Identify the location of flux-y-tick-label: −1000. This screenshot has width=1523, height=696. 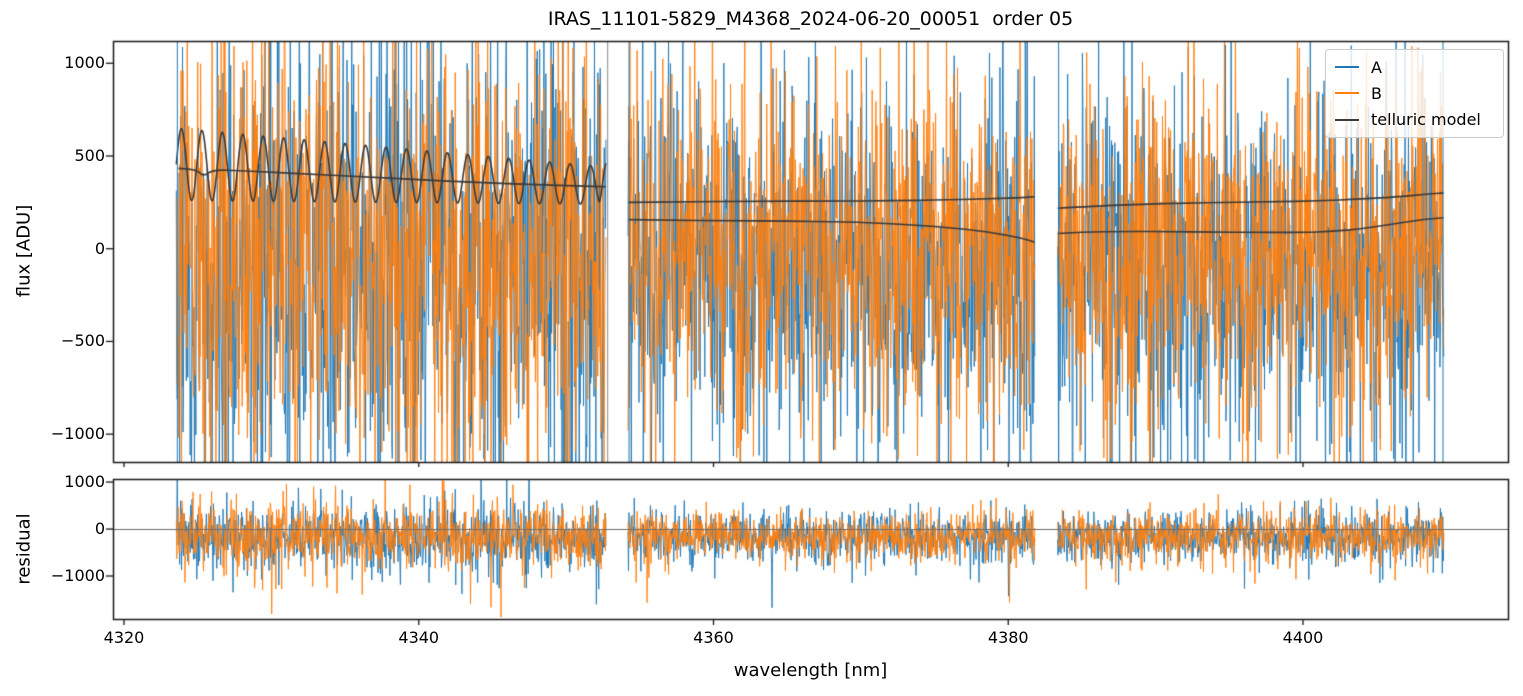
(77, 434).